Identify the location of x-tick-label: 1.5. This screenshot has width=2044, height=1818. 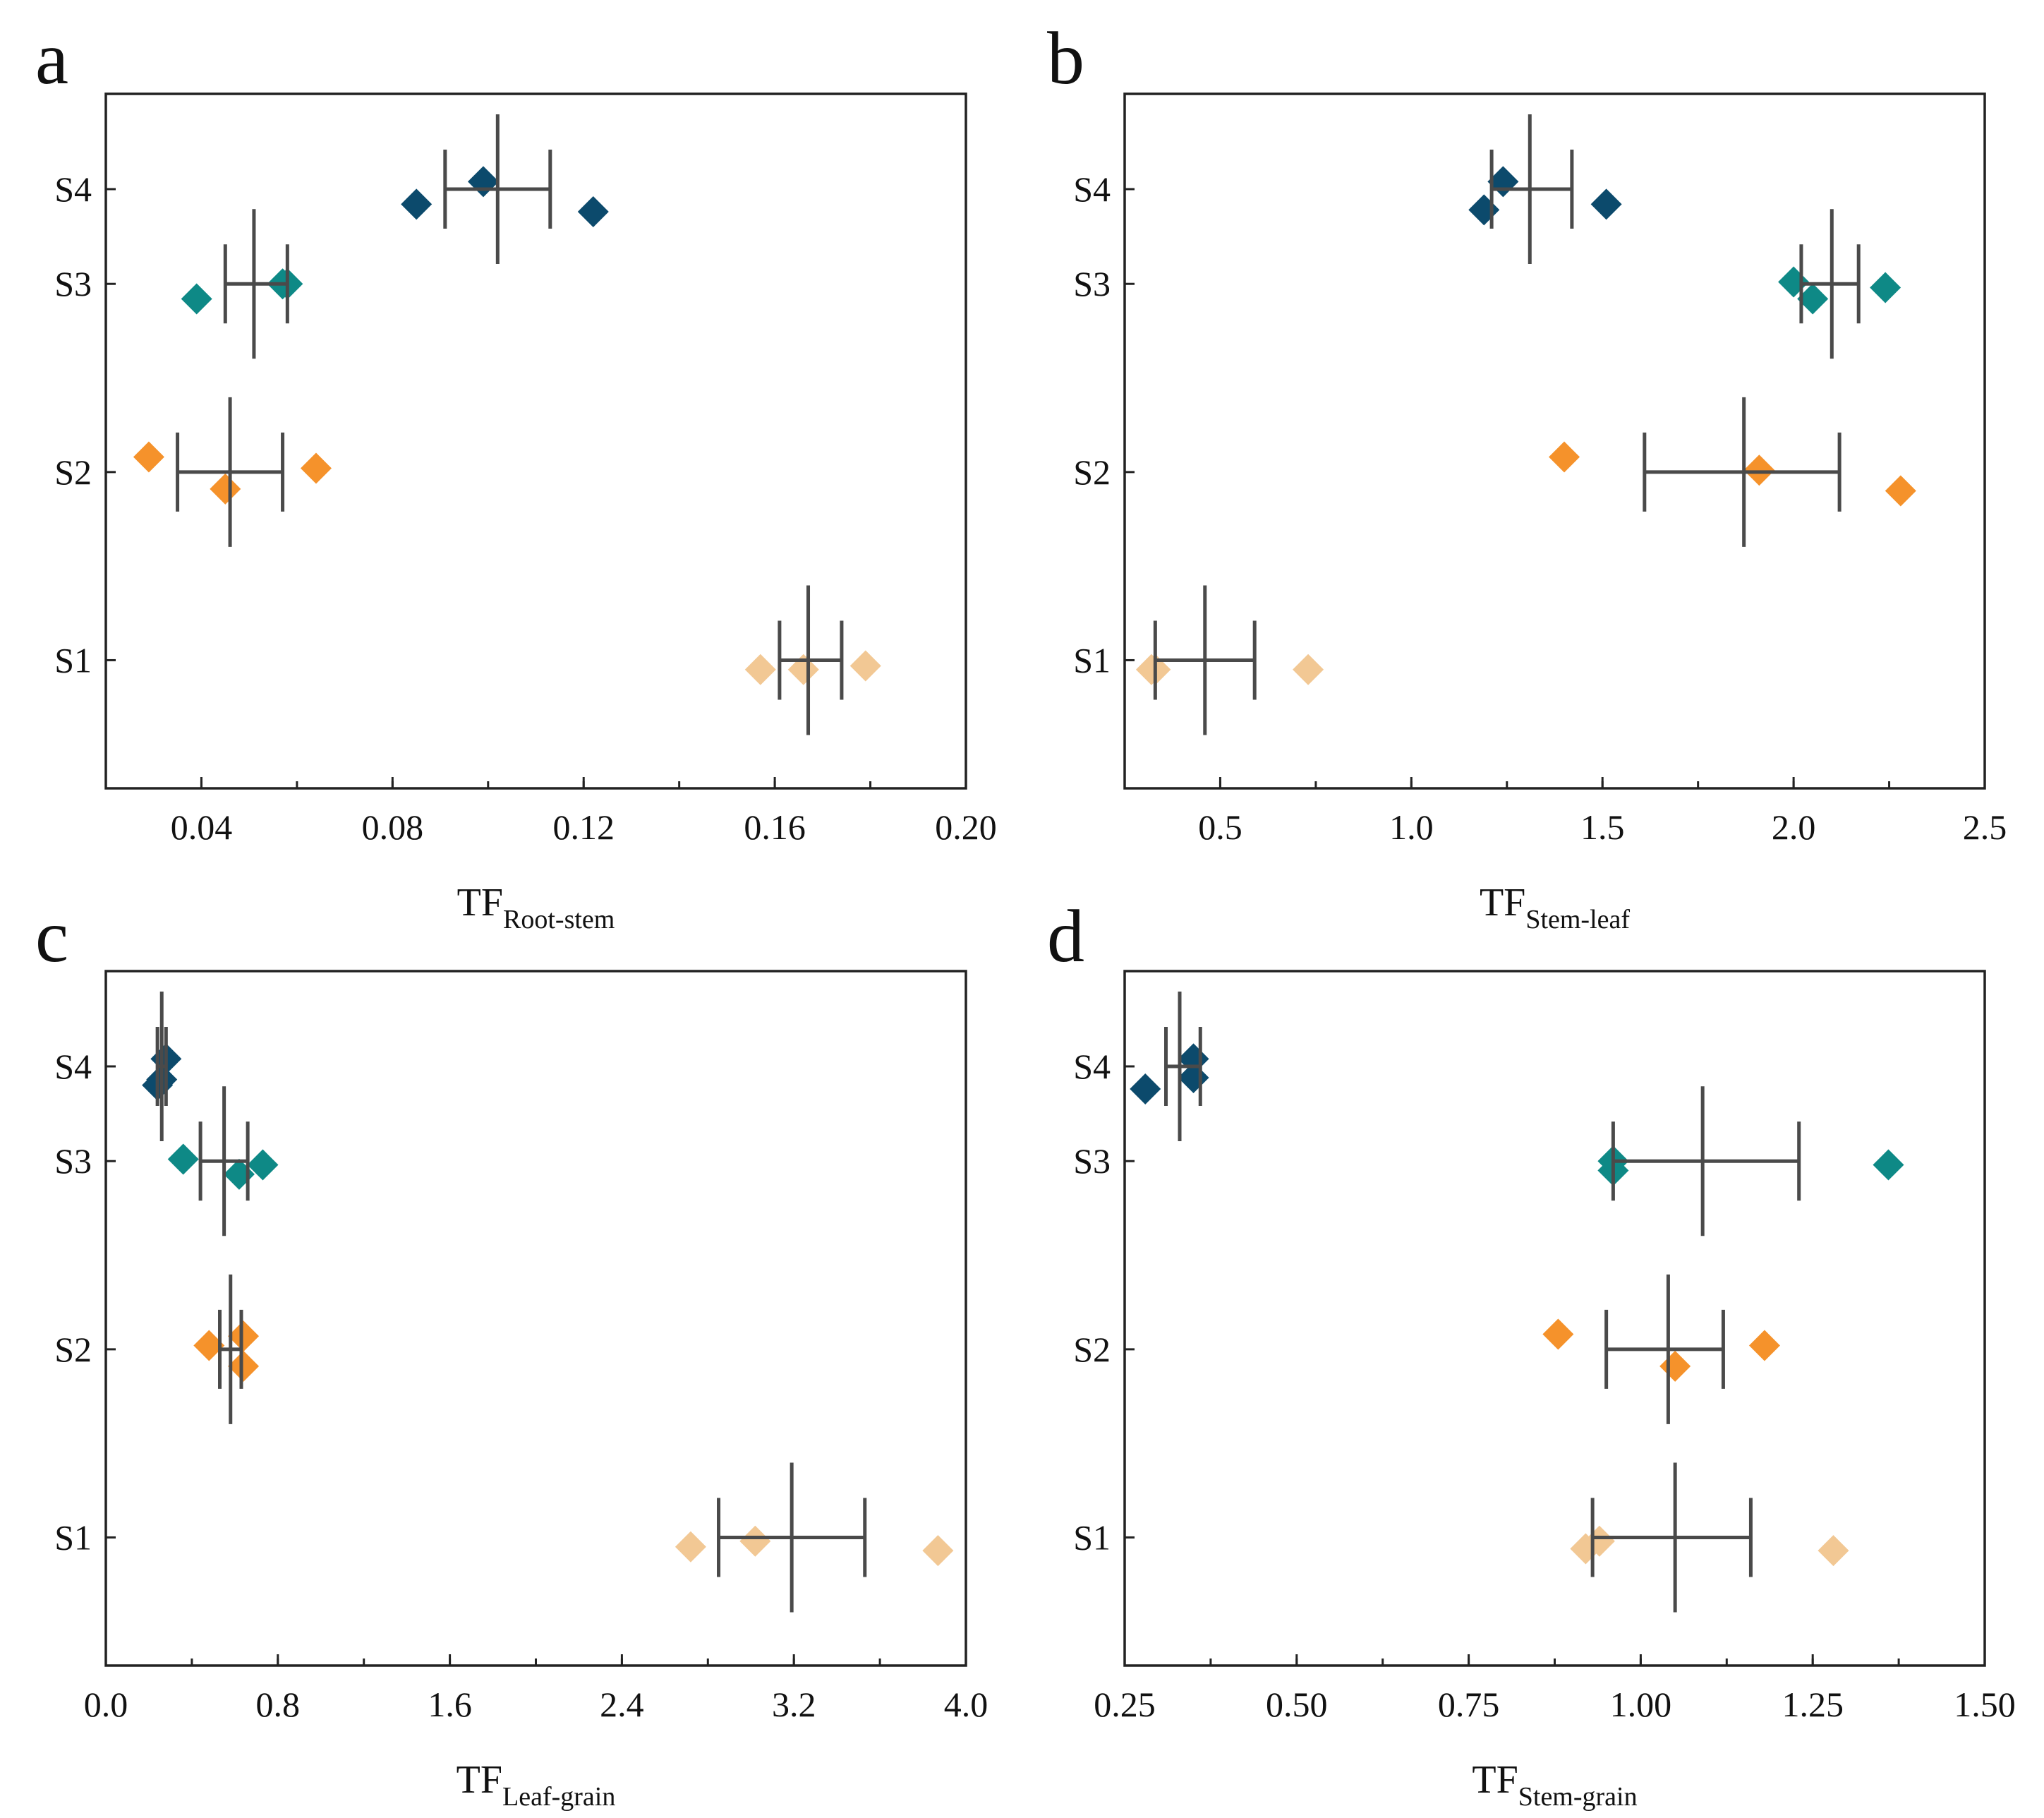
(1602, 827).